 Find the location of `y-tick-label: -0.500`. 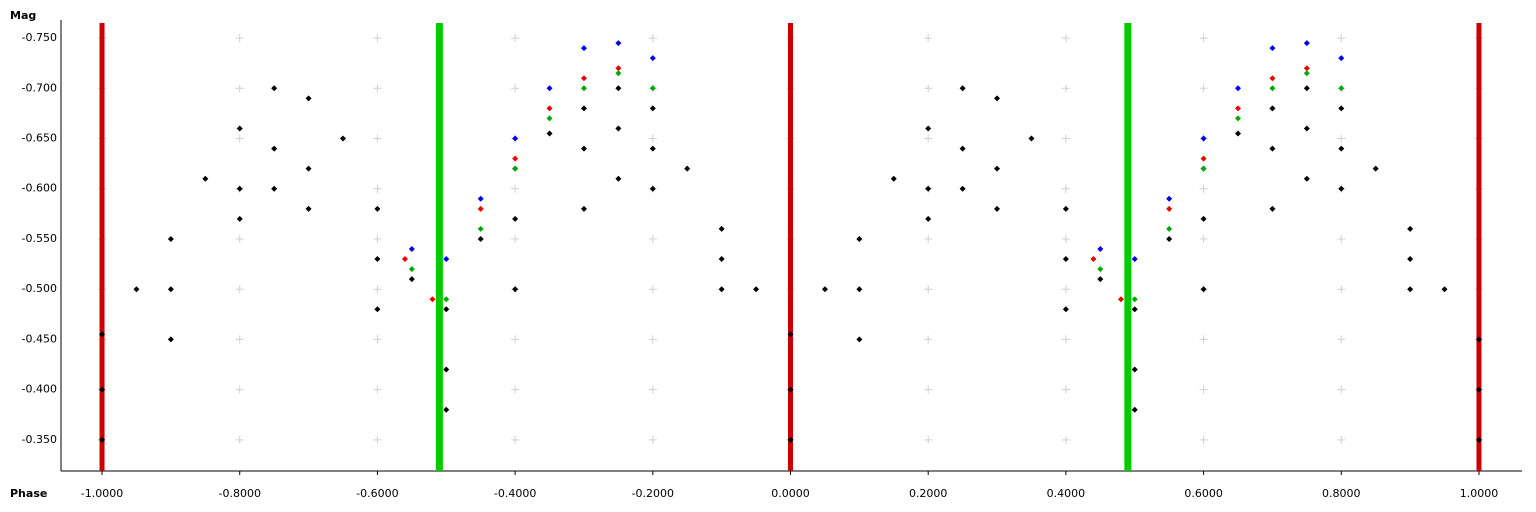

y-tick-label: -0.500 is located at coordinates (39, 288).